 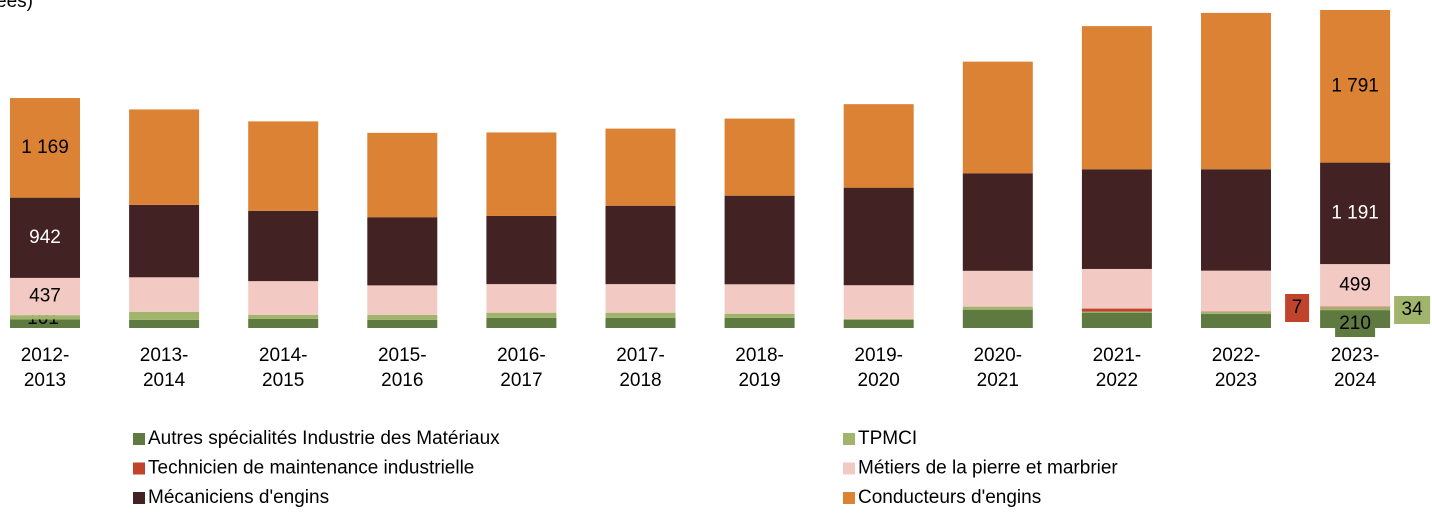 What do you see at coordinates (988, 468) in the screenshot?
I see `legend-label: Métiers de la pierre et marbrier` at bounding box center [988, 468].